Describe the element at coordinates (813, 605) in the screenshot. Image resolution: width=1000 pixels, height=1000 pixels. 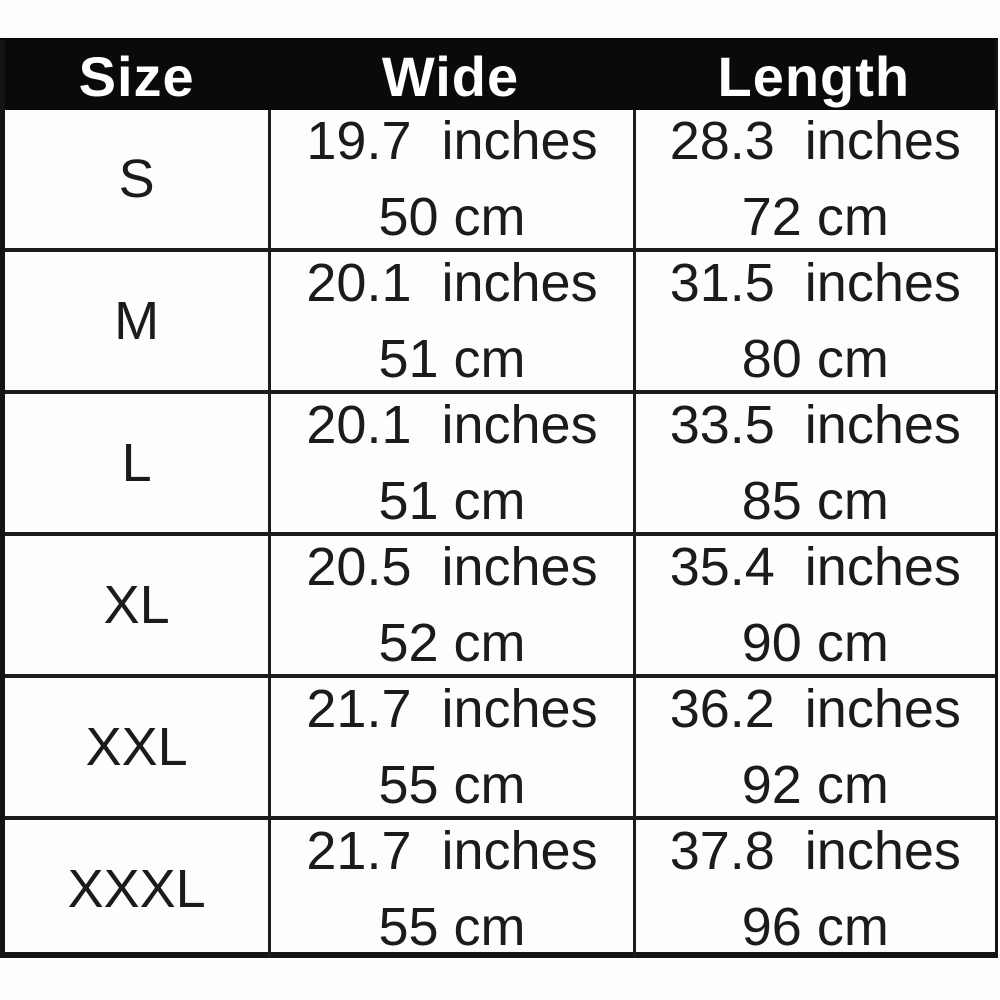
I see `length-cell: 35.4 inches 90 cm` at that location.